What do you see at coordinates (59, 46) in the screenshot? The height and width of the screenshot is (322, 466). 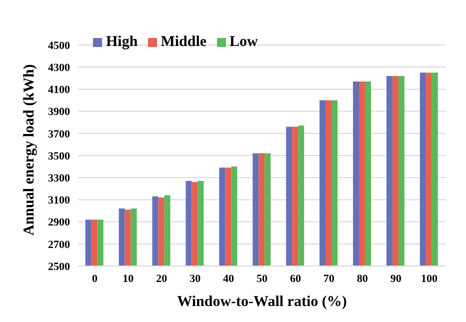 I see `y-tick-label: 4500` at bounding box center [59, 46].